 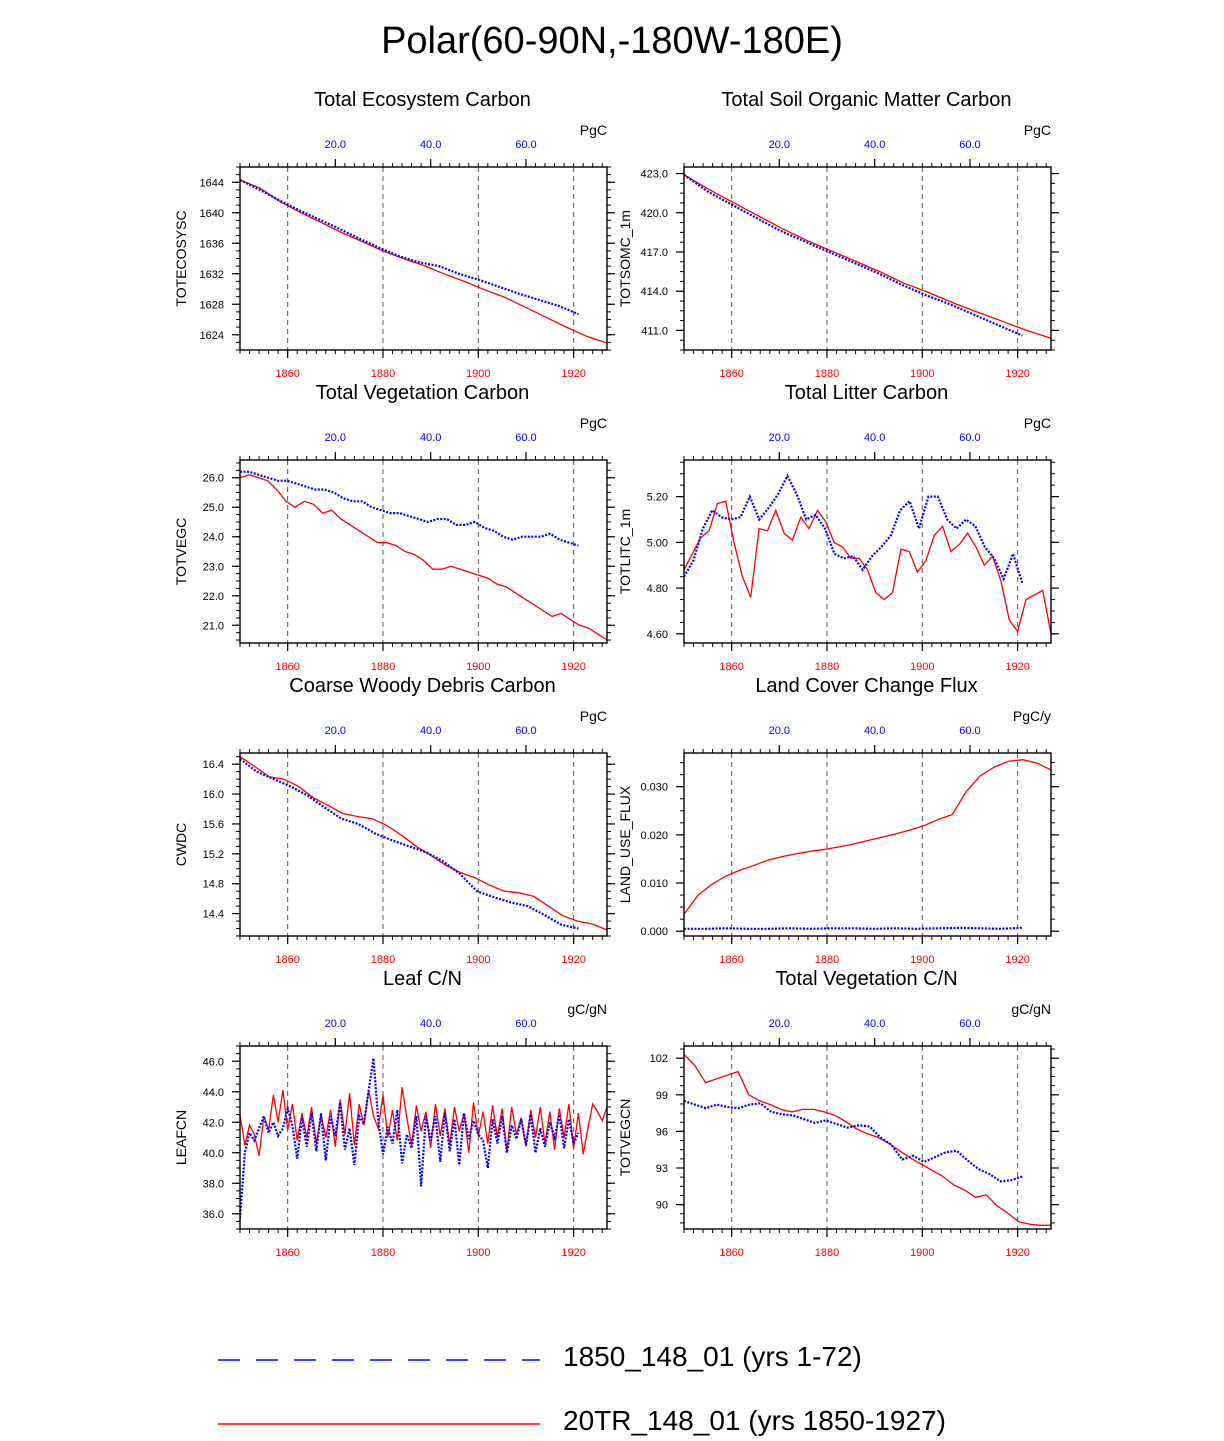 I want to click on y-tick-label: 1632, so click(x=212, y=275).